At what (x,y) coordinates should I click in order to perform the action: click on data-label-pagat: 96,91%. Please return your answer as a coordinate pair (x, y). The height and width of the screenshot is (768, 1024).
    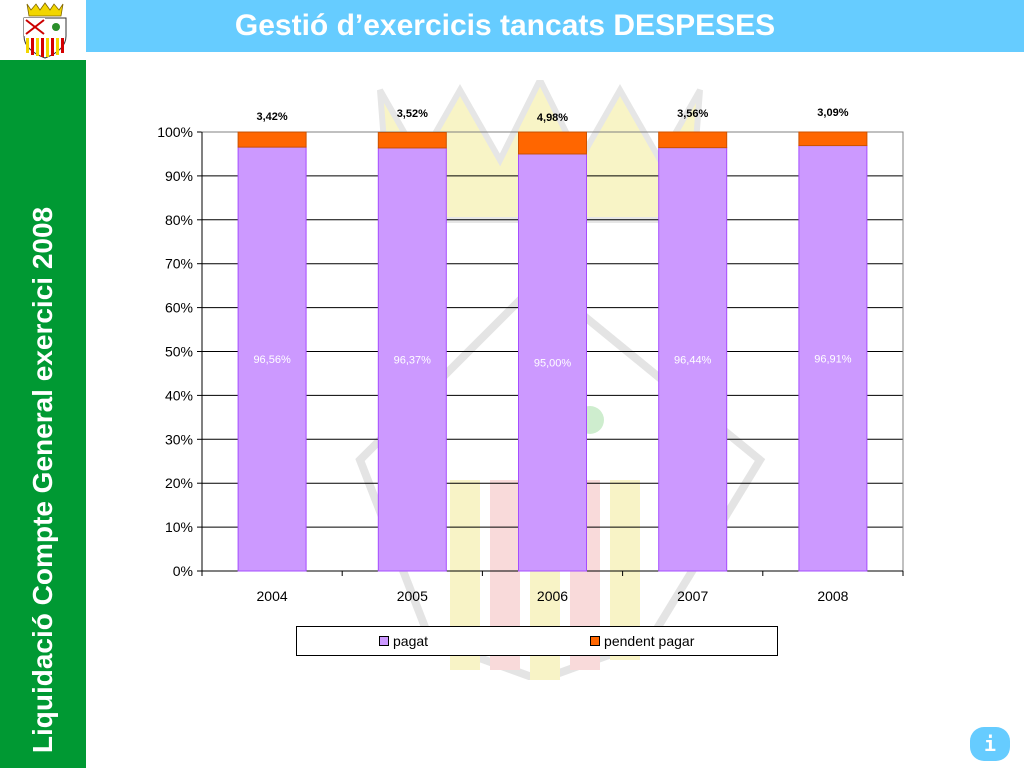
    Looking at the image, I should click on (833, 359).